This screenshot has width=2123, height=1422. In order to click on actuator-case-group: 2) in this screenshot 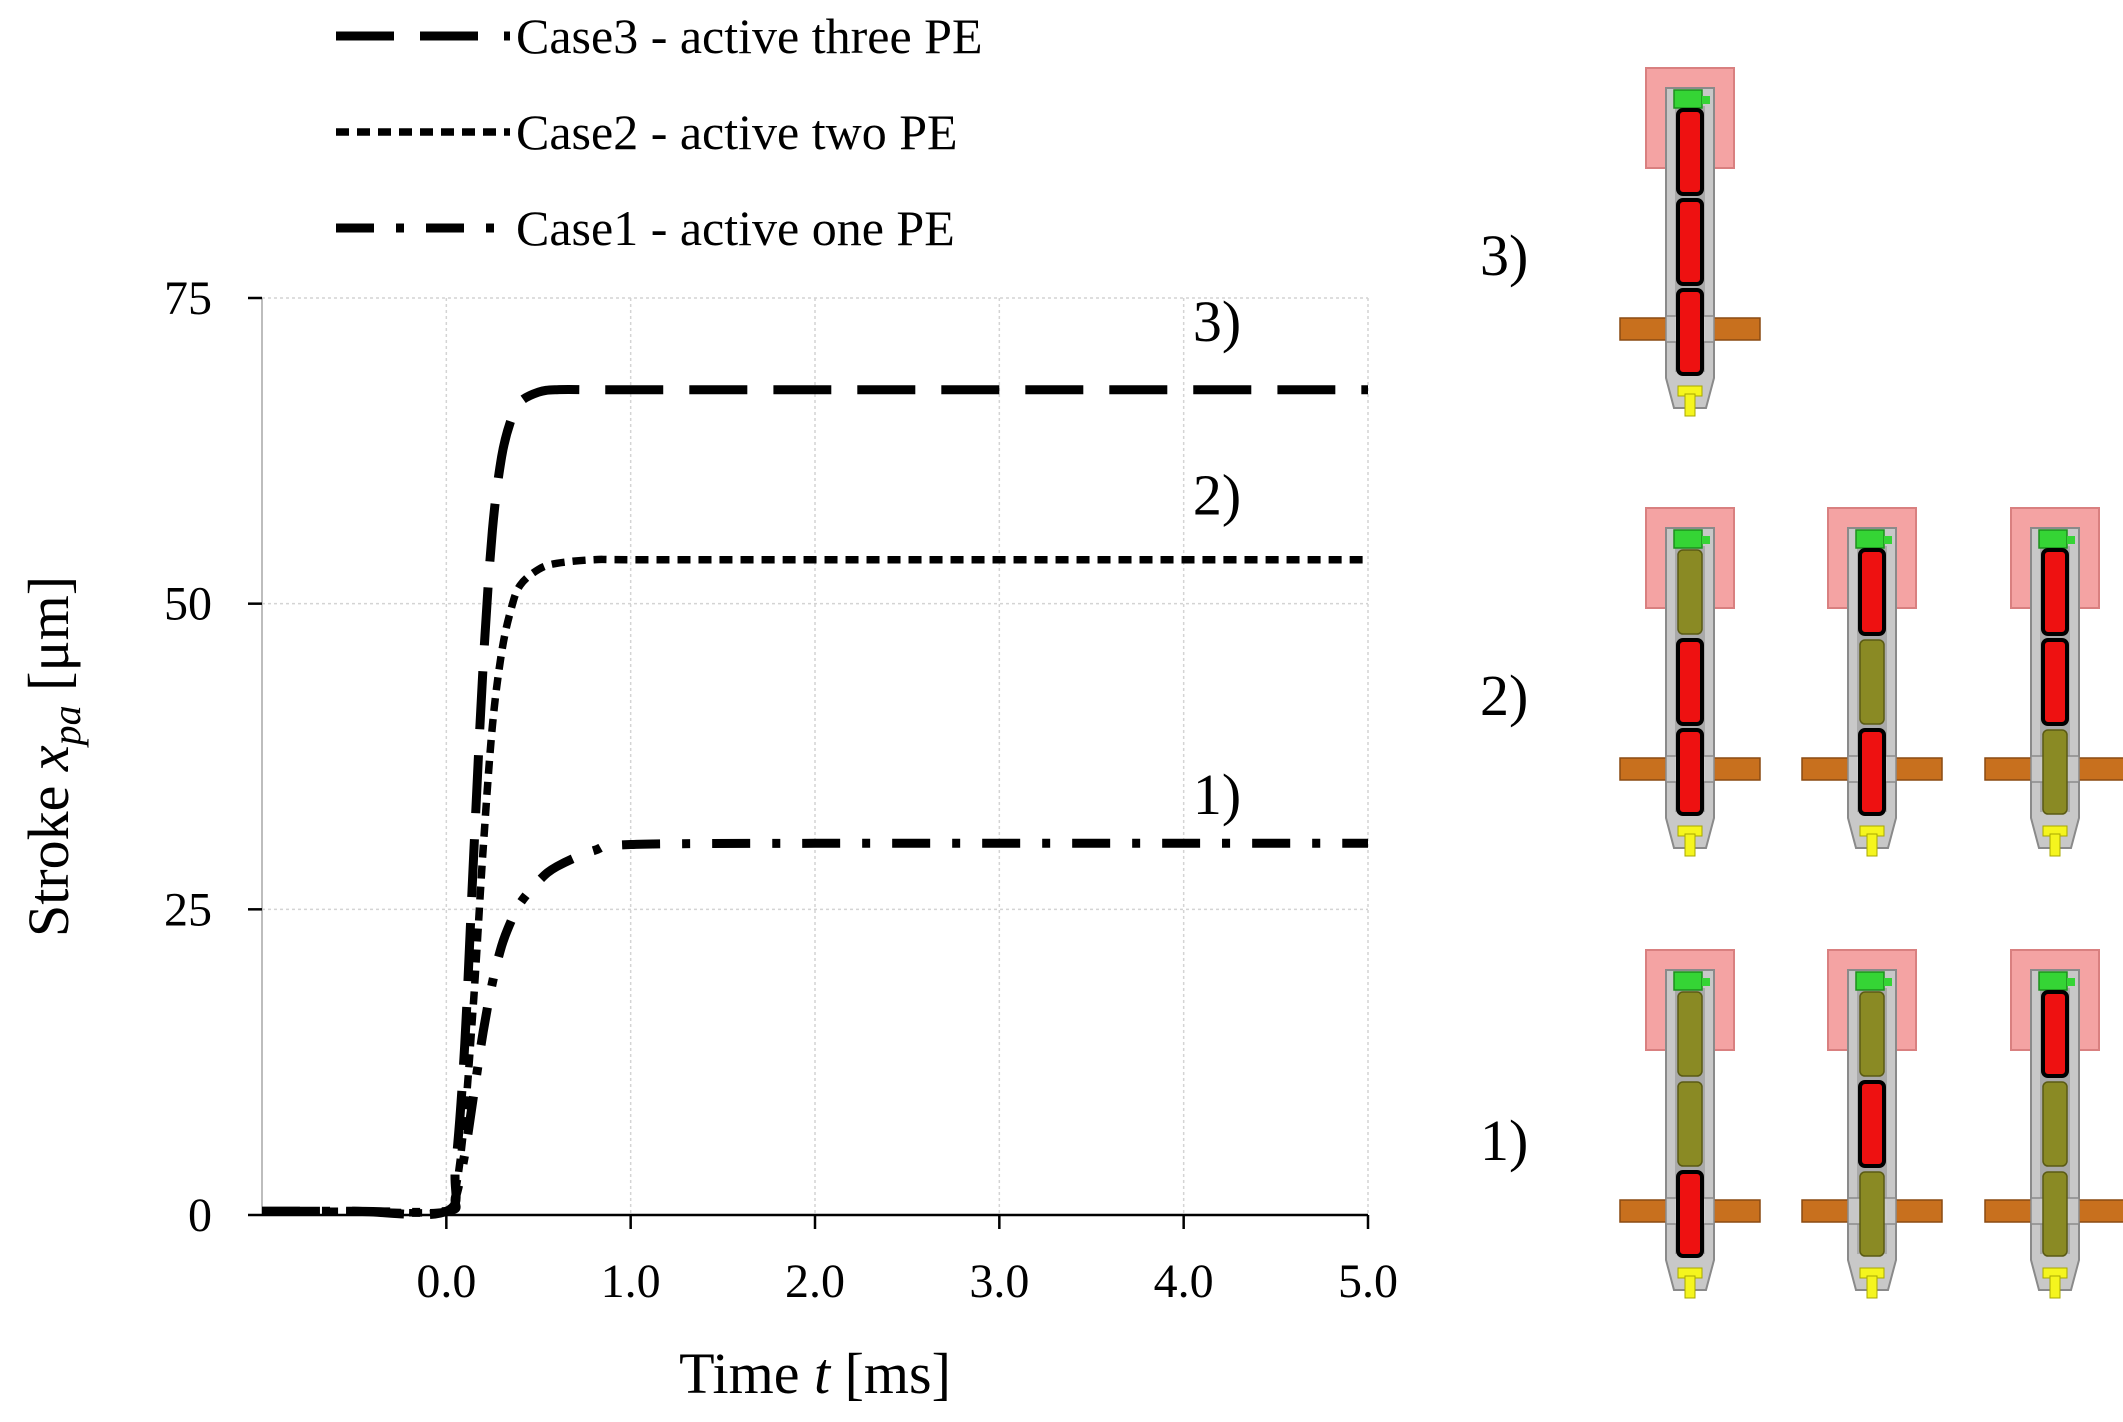, I will do `click(1801, 682)`.